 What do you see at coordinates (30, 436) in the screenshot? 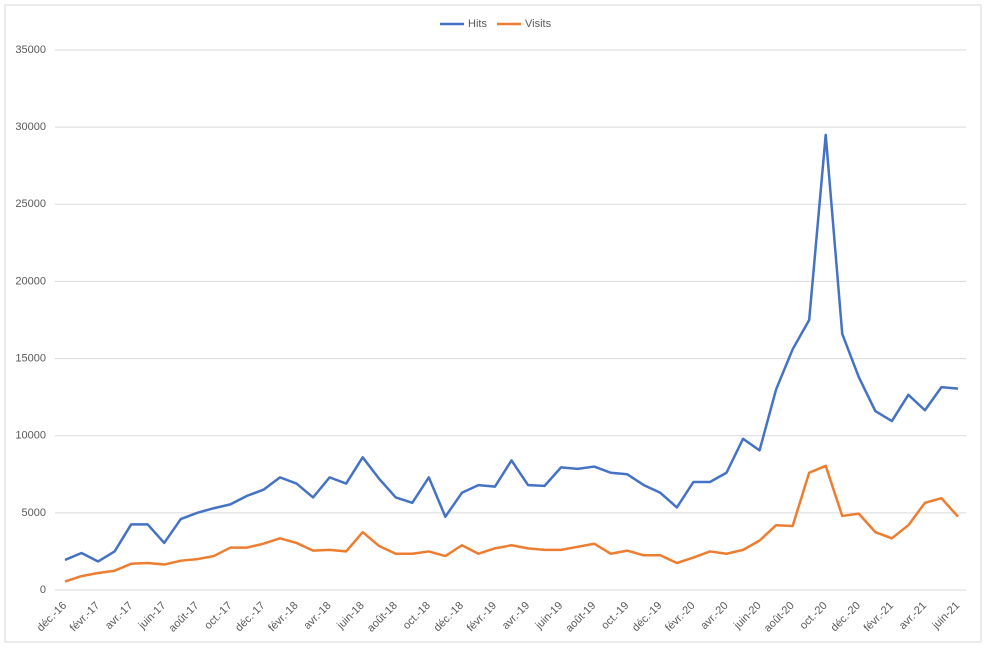
I see `y-tick-label: 10000` at bounding box center [30, 436].